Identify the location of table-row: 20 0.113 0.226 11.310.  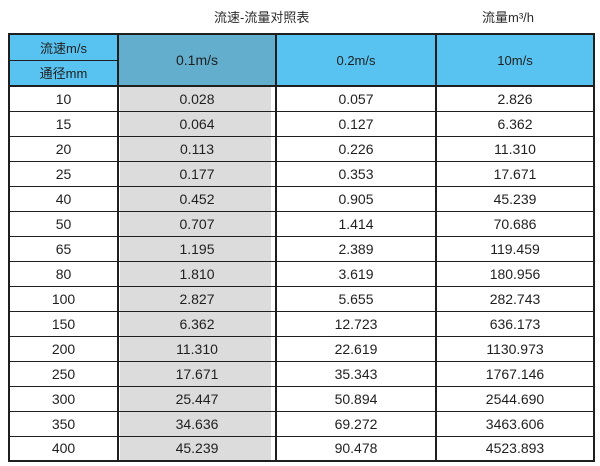
(301, 148).